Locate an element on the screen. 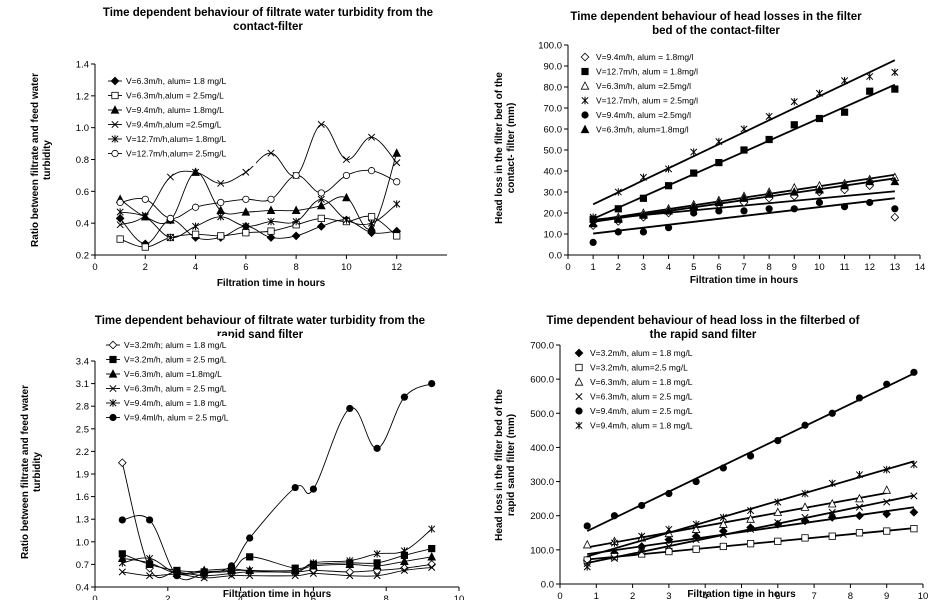  chart-4-ylabel-line: rapid sand filter (mm) is located at coordinates (511, 465).